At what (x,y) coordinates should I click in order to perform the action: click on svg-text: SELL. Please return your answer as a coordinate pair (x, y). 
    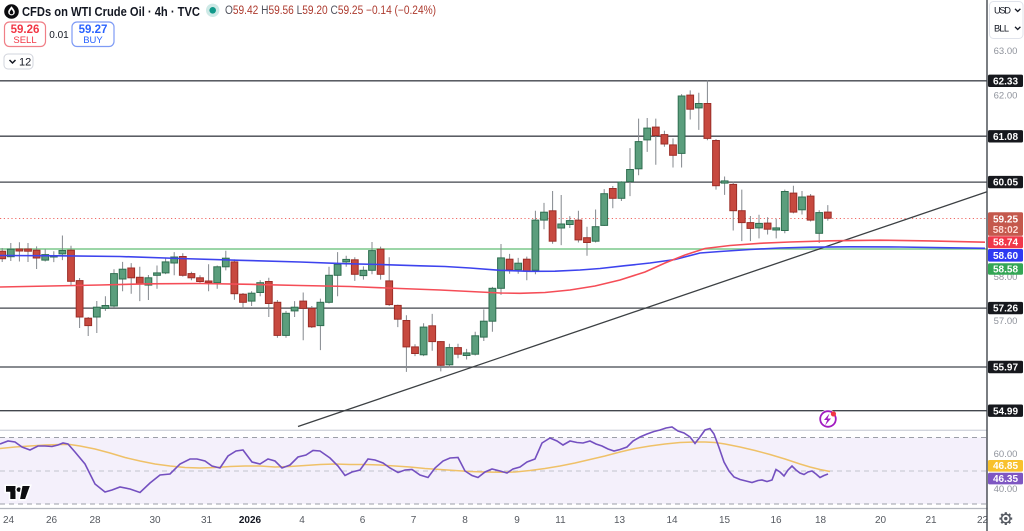
    Looking at the image, I should click on (24, 40).